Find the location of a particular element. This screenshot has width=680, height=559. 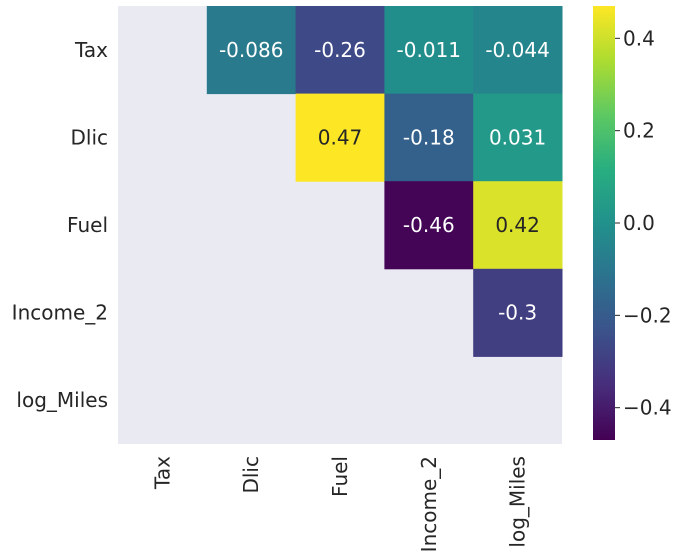

colorbar-gradient is located at coordinates (604, 223).